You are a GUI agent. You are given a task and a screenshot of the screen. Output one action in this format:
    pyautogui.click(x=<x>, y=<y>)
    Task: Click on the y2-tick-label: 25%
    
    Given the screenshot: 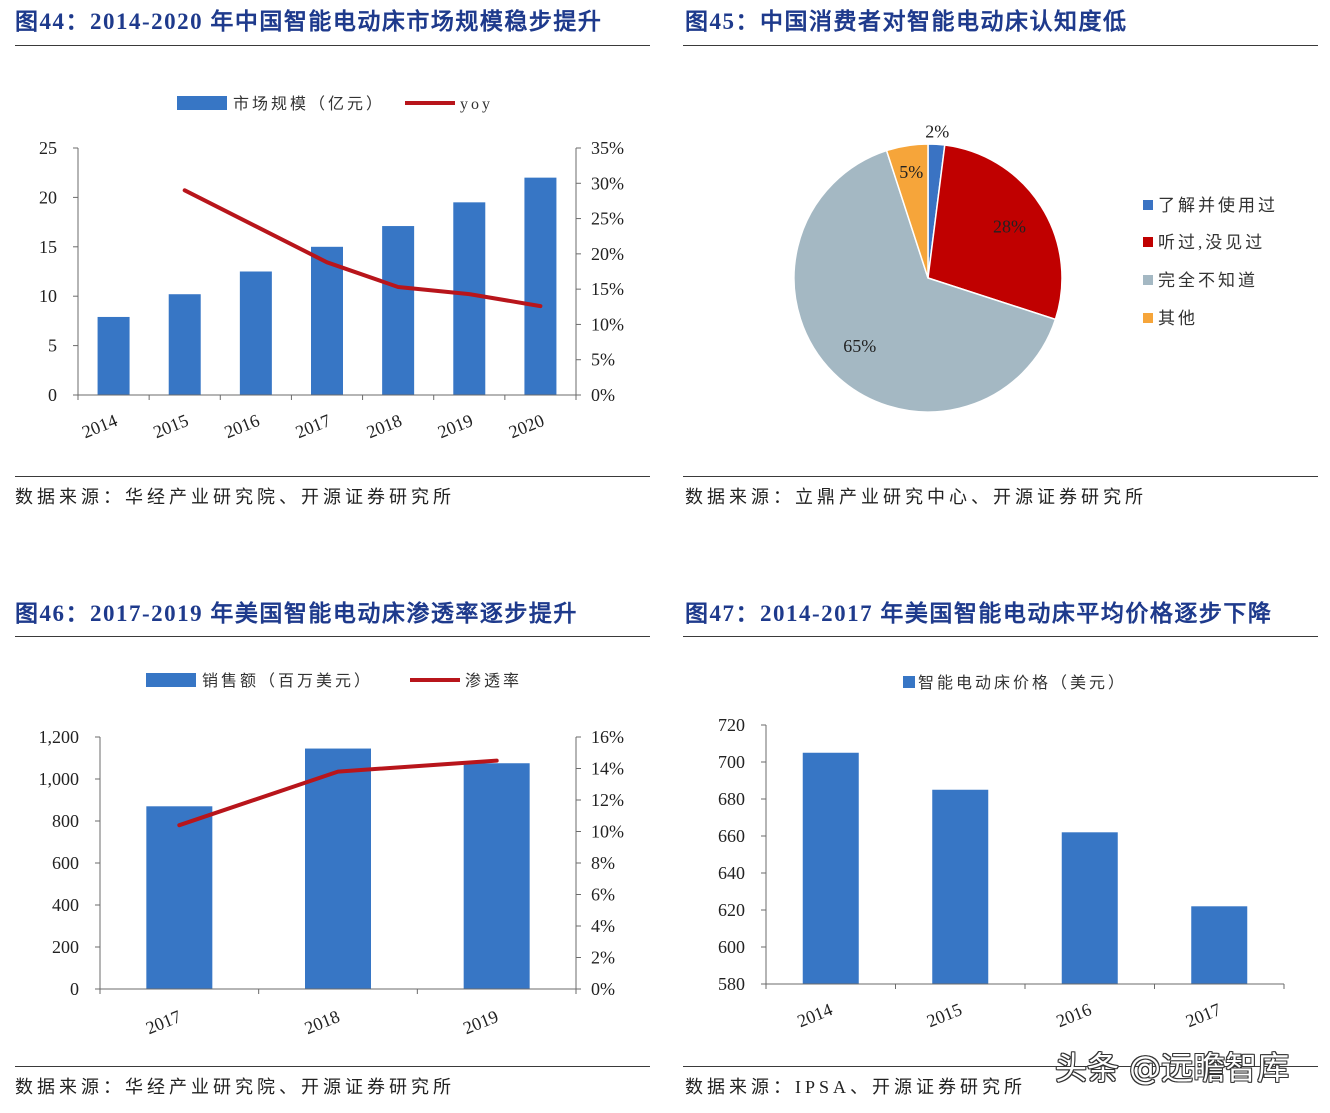 What is the action you would take?
    pyautogui.click(x=607, y=219)
    